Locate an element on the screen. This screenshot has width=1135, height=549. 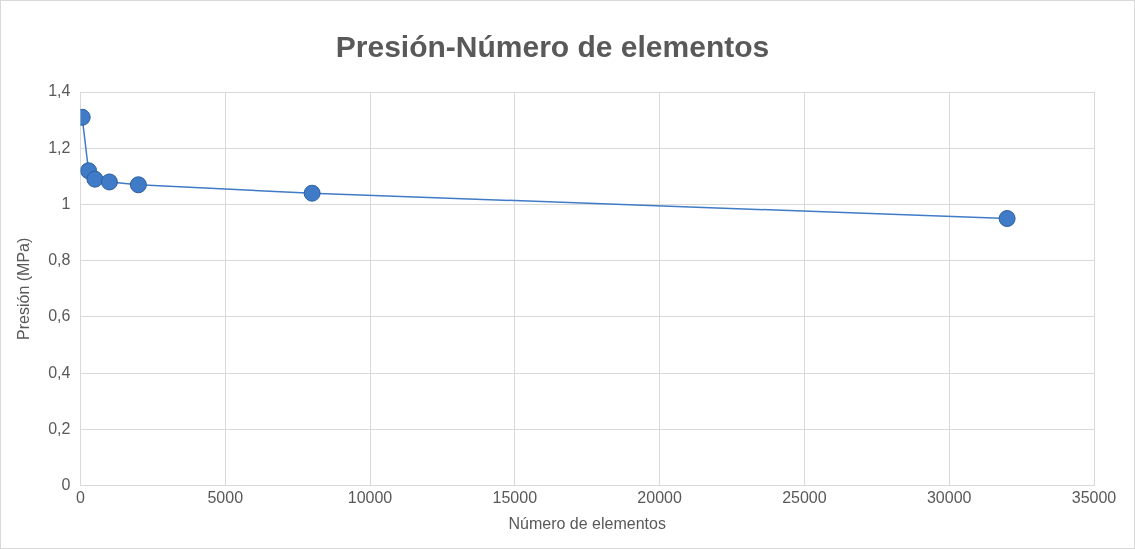
y-tick-label: 0 is located at coordinates (66, 485).